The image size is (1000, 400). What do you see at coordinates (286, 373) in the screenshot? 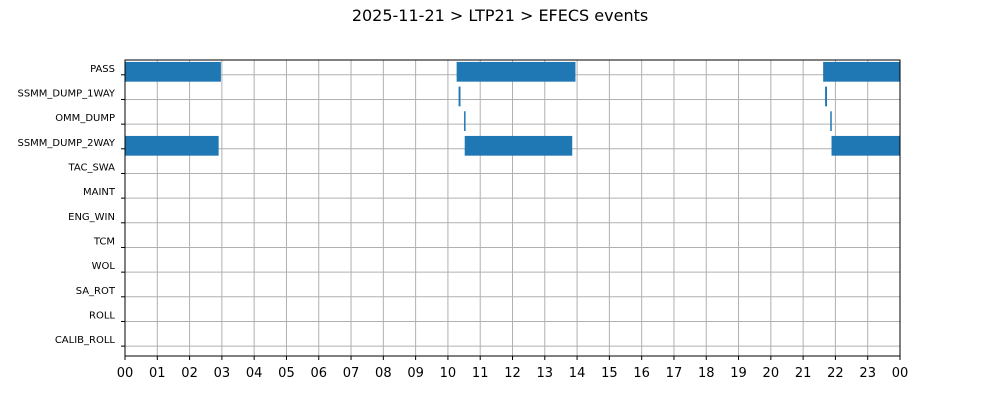
I see `x-tick-label: 05` at bounding box center [286, 373].